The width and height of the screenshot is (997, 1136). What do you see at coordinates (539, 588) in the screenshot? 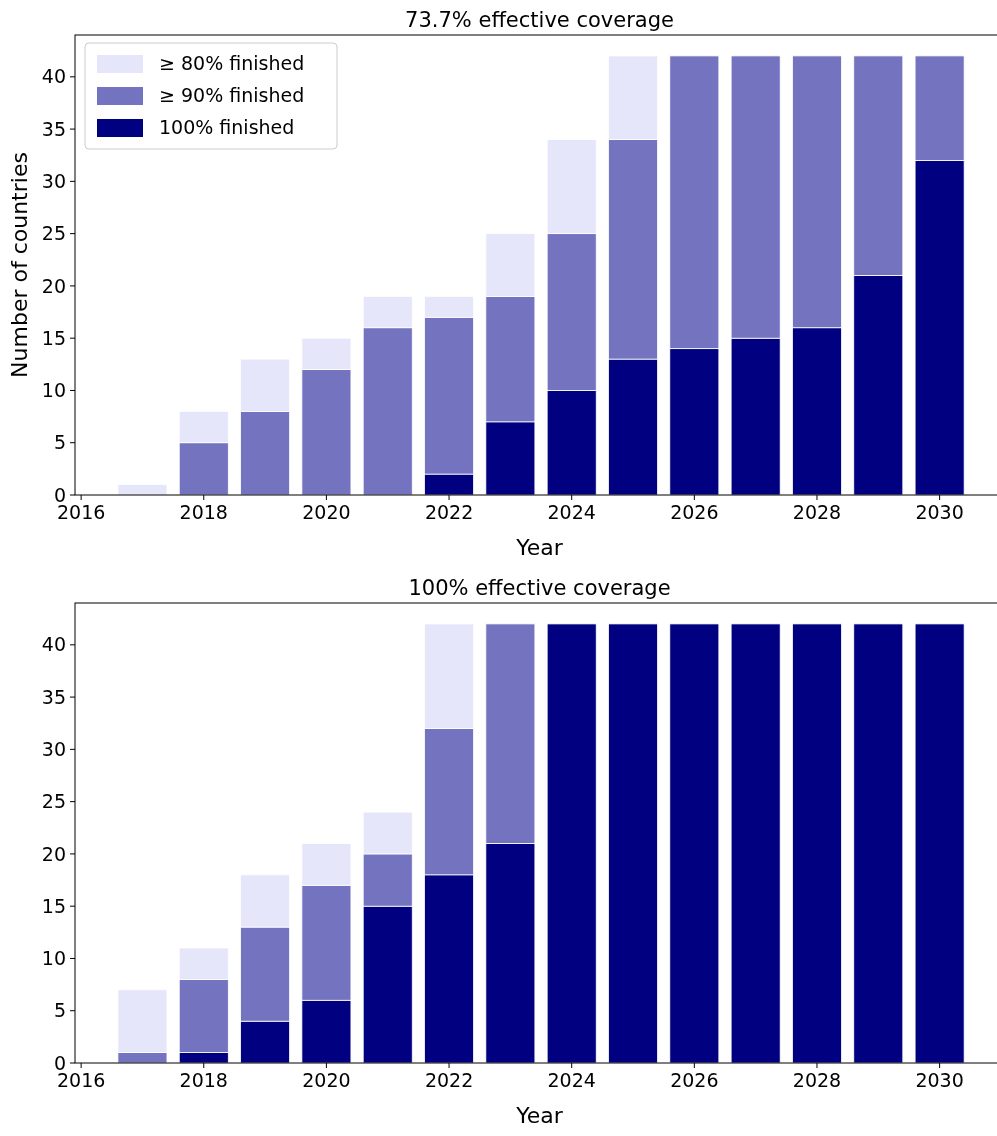
I see `chart-title: 100% effective coverage` at bounding box center [539, 588].